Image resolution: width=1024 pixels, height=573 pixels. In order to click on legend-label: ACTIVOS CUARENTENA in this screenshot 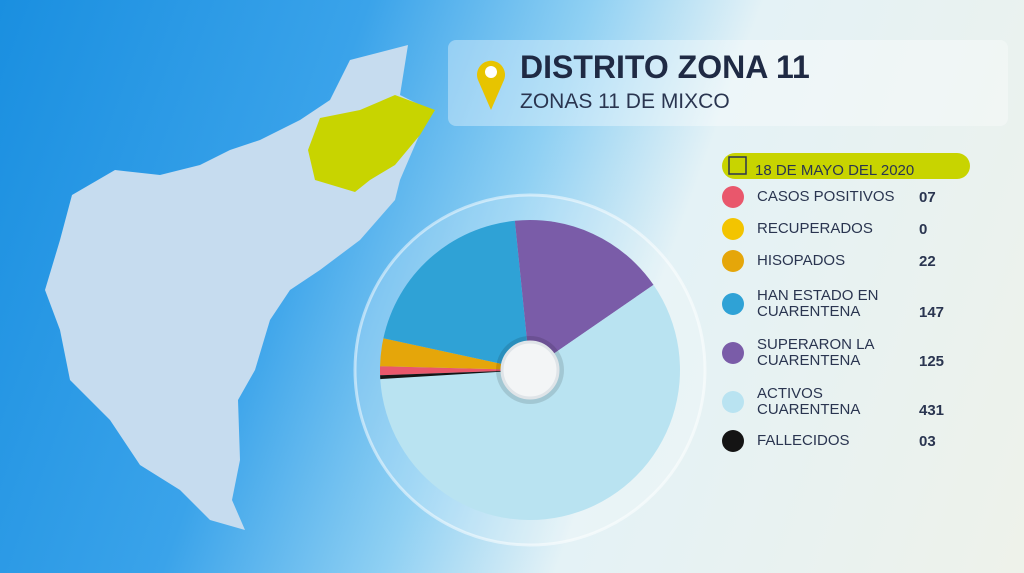, I will do `click(809, 401)`.